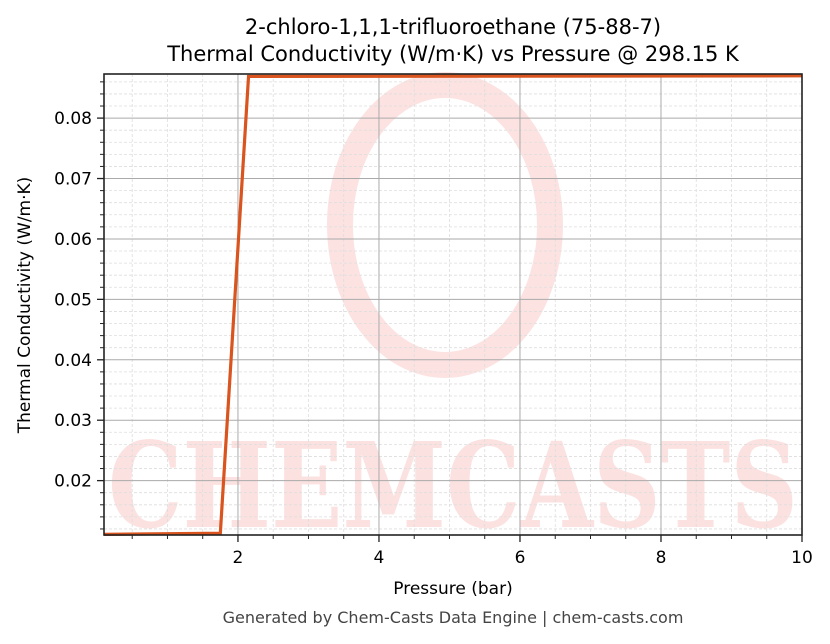  I want to click on x-axis-label: Pressure (bar), so click(452, 589).